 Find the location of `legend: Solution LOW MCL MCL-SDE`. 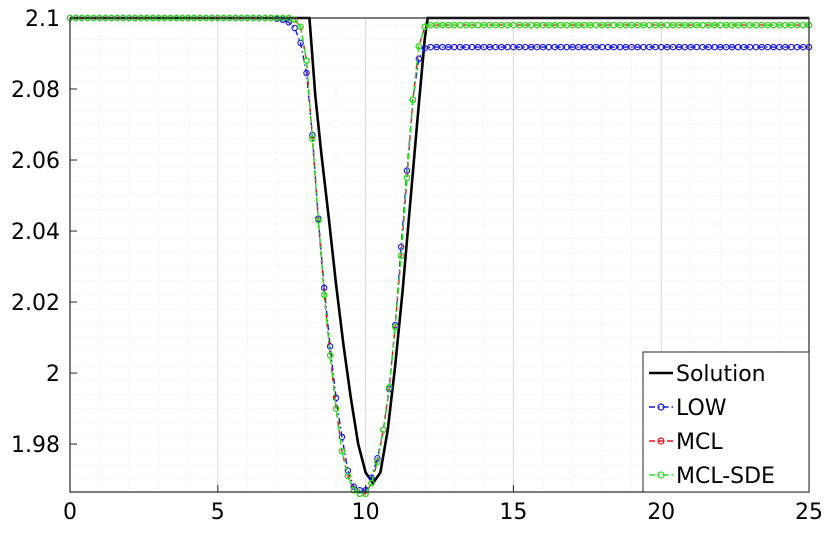

legend: Solution LOW MCL MCL-SDE is located at coordinates (726, 422).